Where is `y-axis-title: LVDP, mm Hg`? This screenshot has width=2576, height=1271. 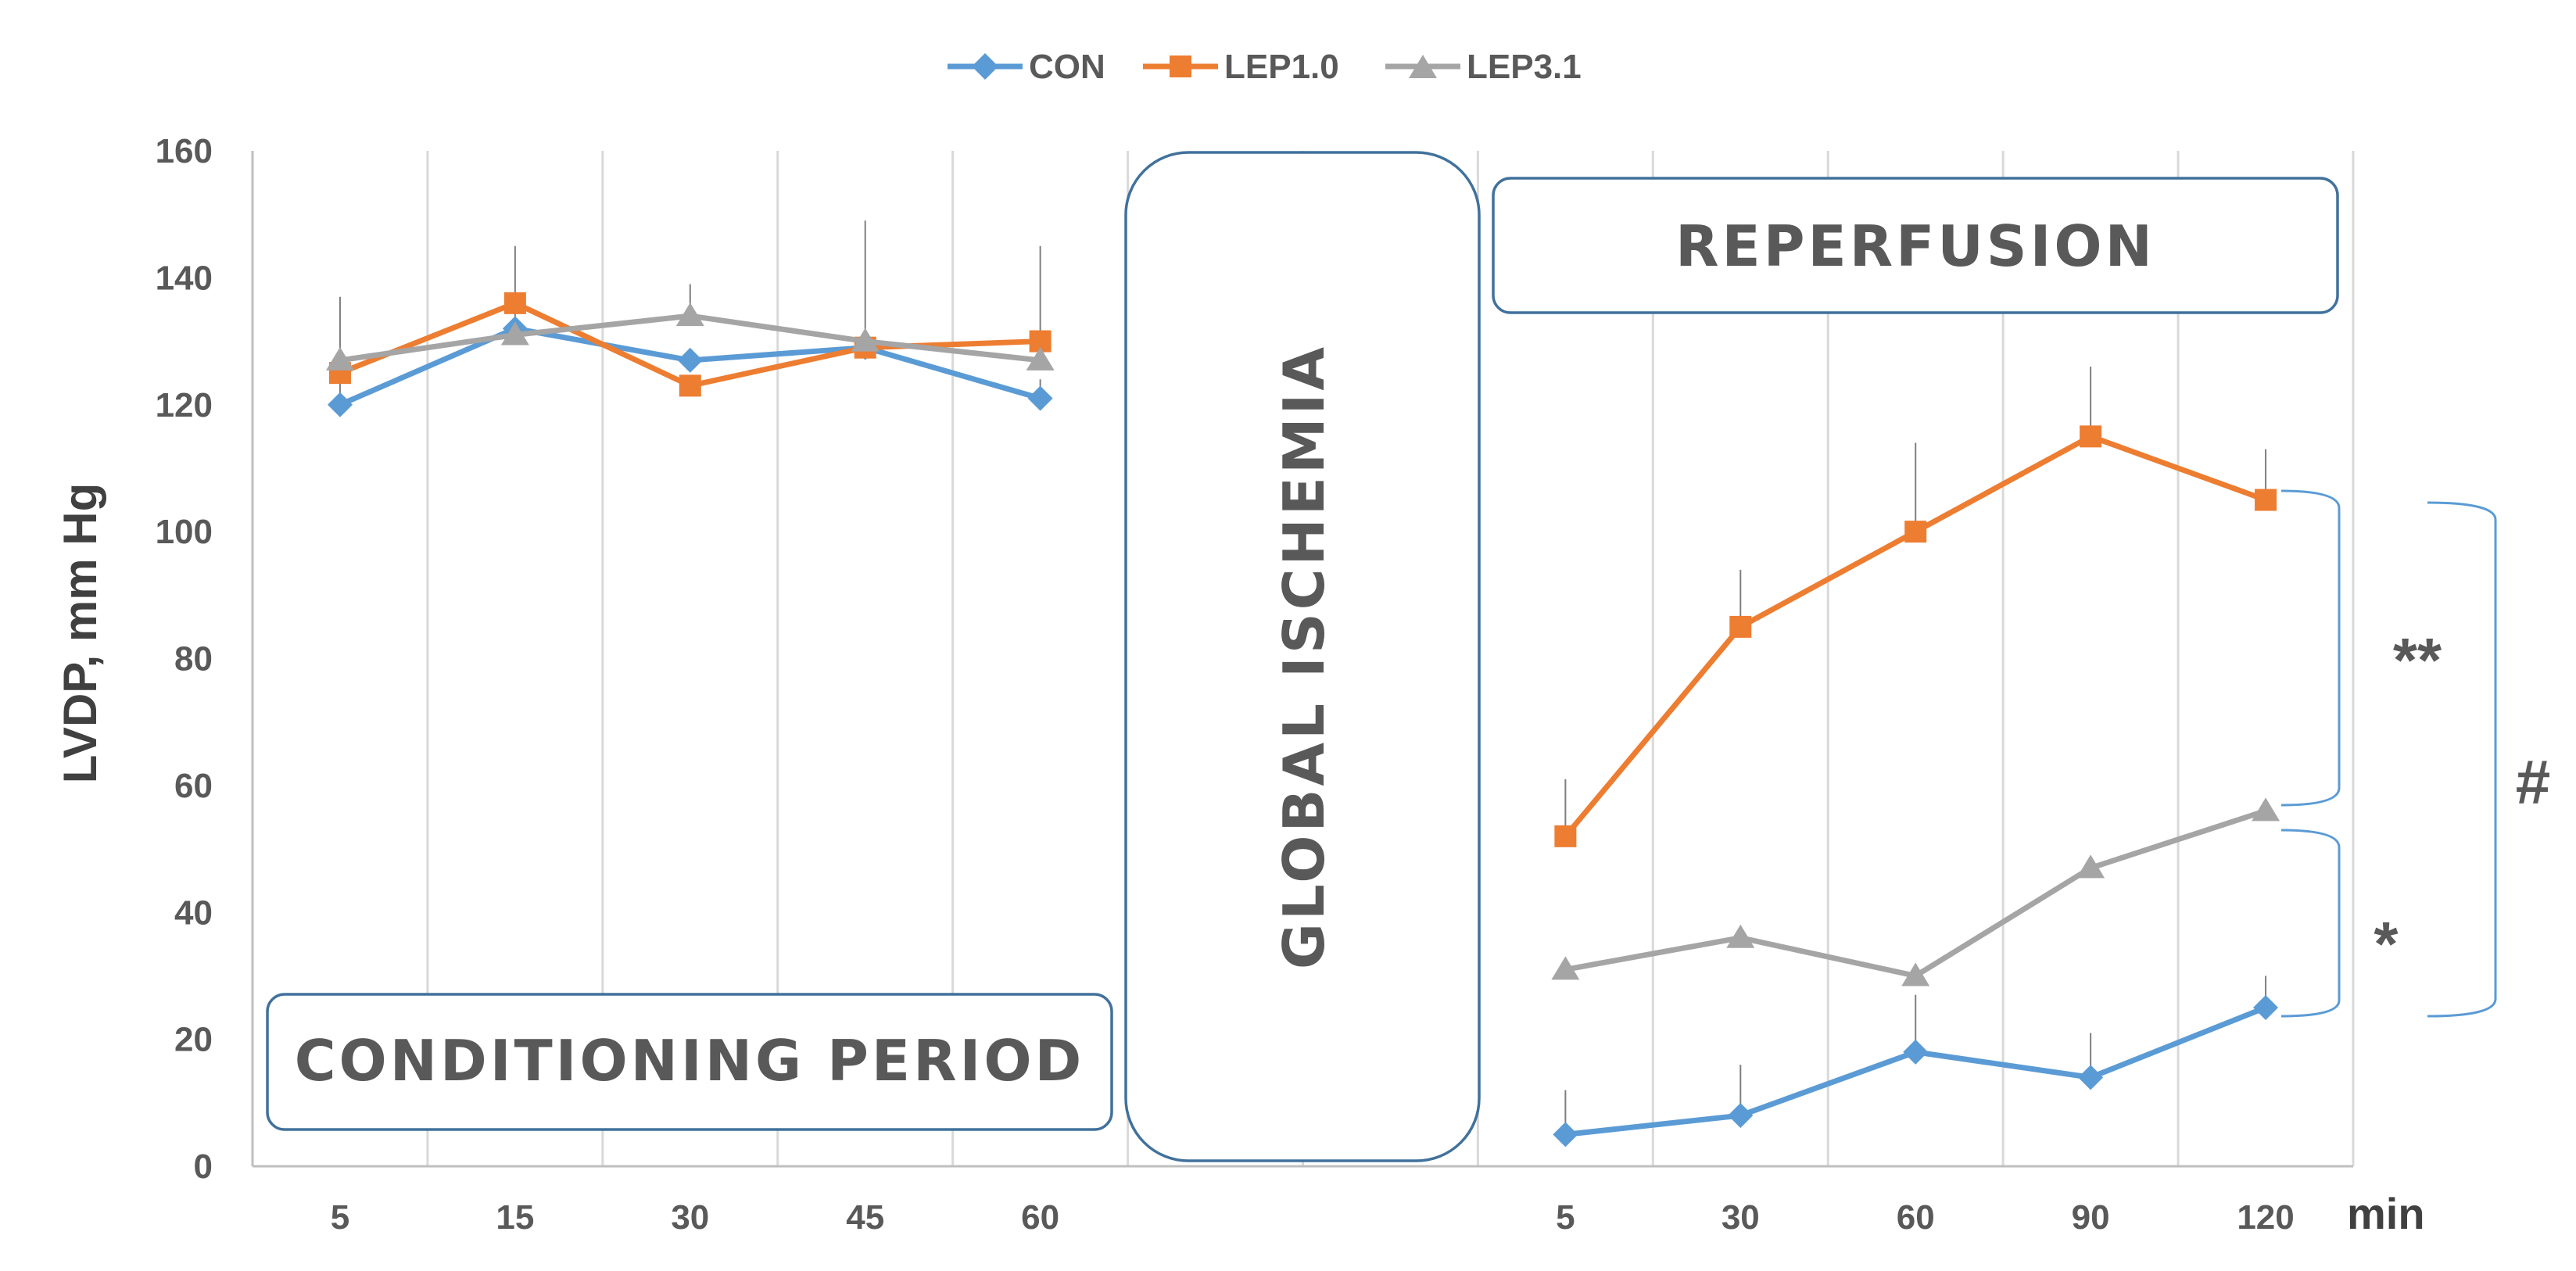 y-axis-title: LVDP, mm Hg is located at coordinates (80, 633).